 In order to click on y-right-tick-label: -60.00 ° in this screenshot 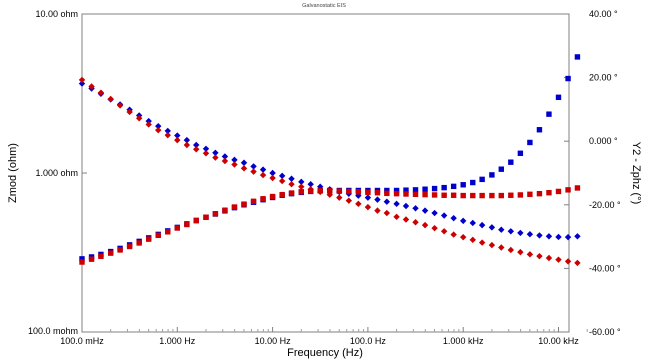, I will do `click(605, 332)`.